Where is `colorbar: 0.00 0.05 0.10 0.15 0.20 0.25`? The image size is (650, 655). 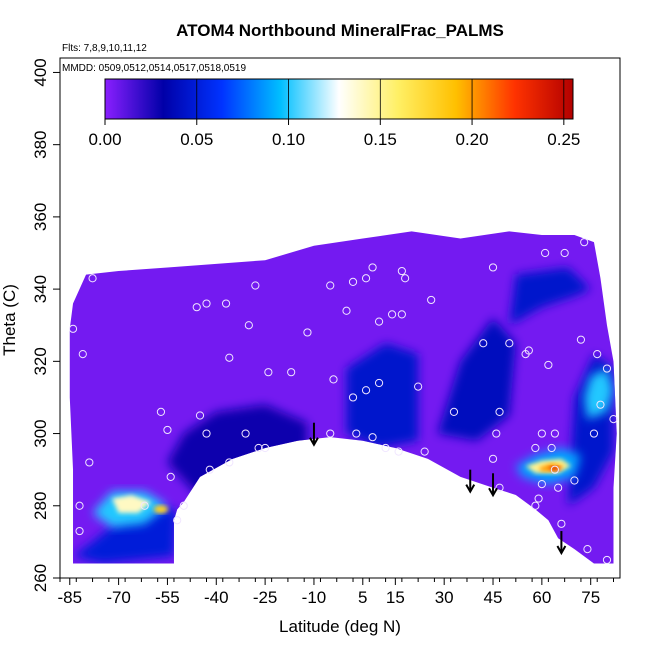
colorbar: 0.00 0.05 0.10 0.15 0.20 0.25 is located at coordinates (334, 113).